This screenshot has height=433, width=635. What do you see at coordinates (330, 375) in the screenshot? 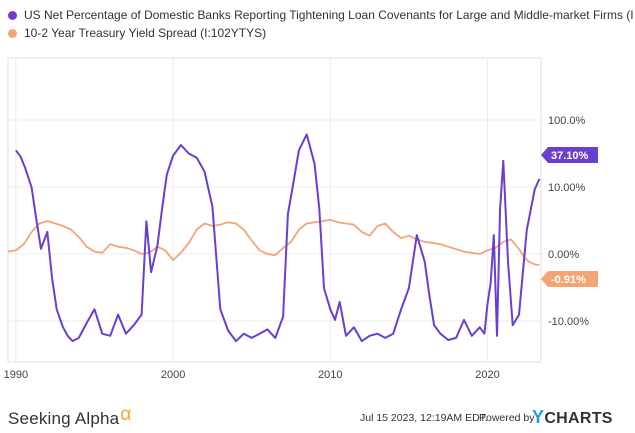
I see `x-tick-label: 2010` at bounding box center [330, 375].